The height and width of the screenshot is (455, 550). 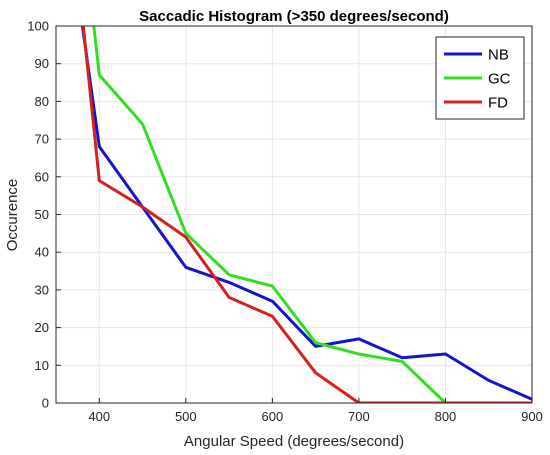 What do you see at coordinates (42, 139) in the screenshot?
I see `y-tick-label: 70` at bounding box center [42, 139].